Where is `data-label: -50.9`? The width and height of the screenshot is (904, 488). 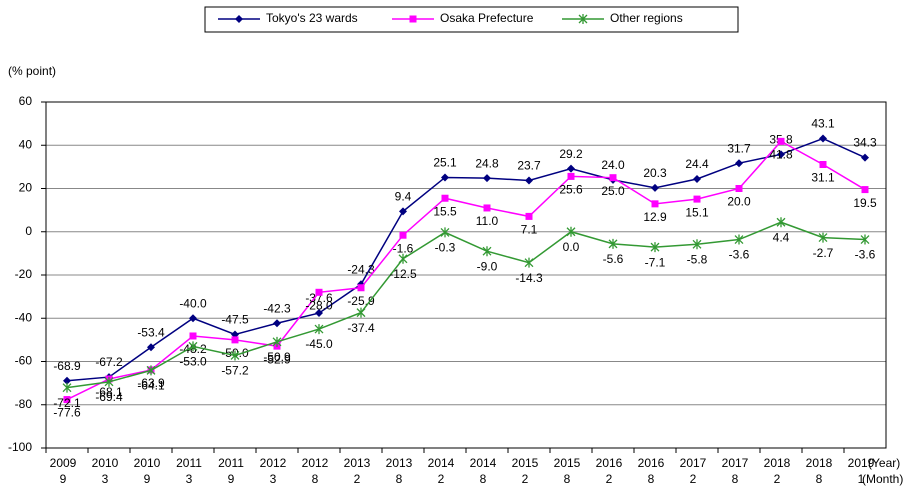 data-label: -50.9 is located at coordinates (277, 357).